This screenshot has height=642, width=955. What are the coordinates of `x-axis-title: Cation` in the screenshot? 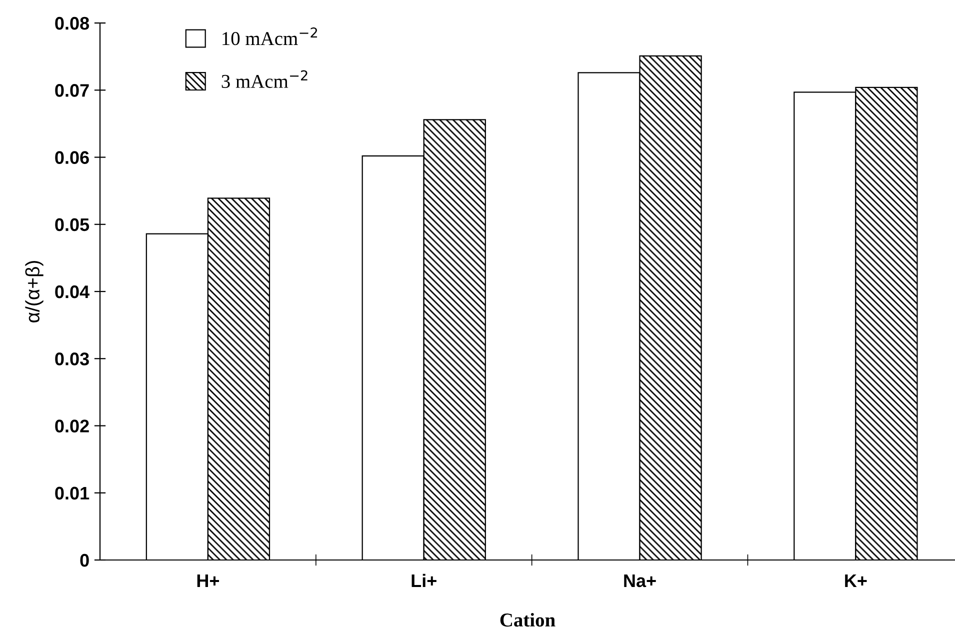 It's located at (528, 619).